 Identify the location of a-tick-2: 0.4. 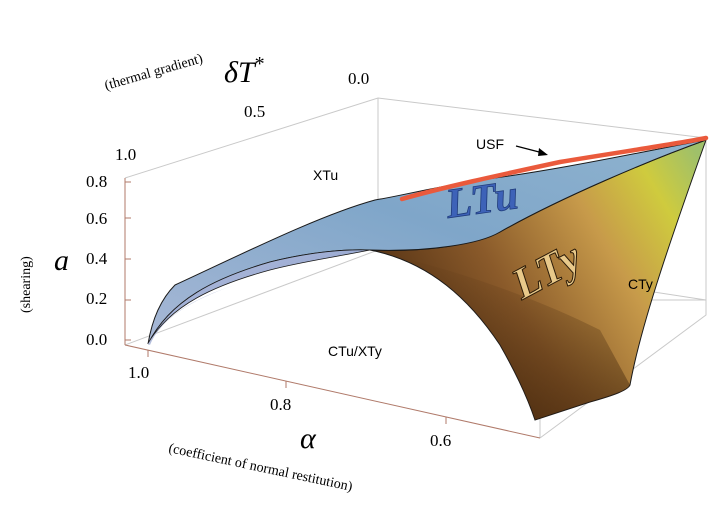
(97, 258).